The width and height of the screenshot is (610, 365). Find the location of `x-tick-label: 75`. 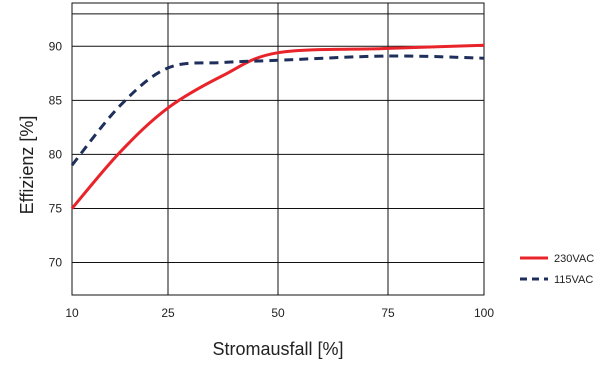

x-tick-label: 75 is located at coordinates (388, 313).